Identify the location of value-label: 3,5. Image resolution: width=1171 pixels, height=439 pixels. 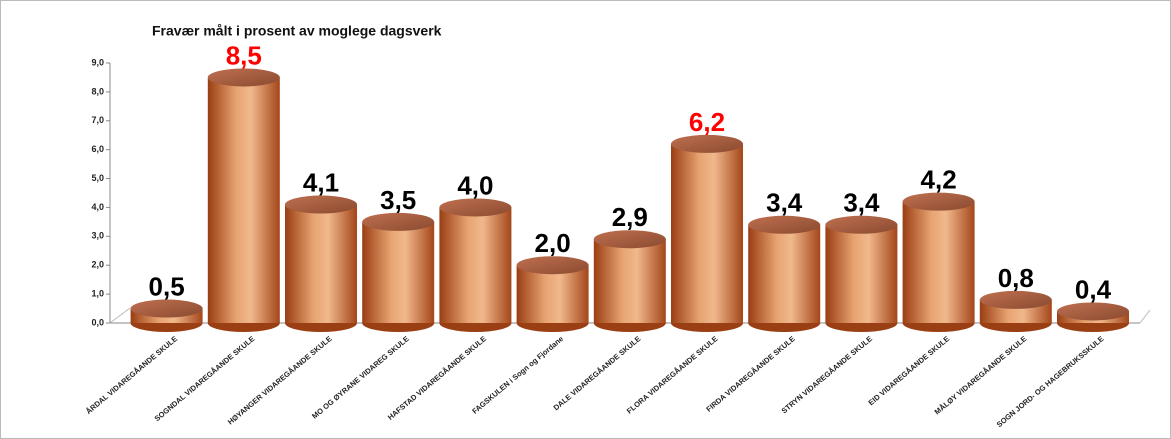
(398, 200).